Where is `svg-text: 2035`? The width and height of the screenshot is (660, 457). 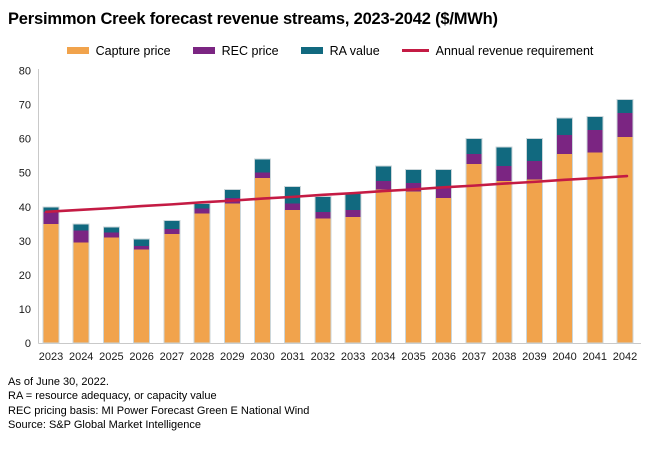
svg-text: 2035 is located at coordinates (413, 357).